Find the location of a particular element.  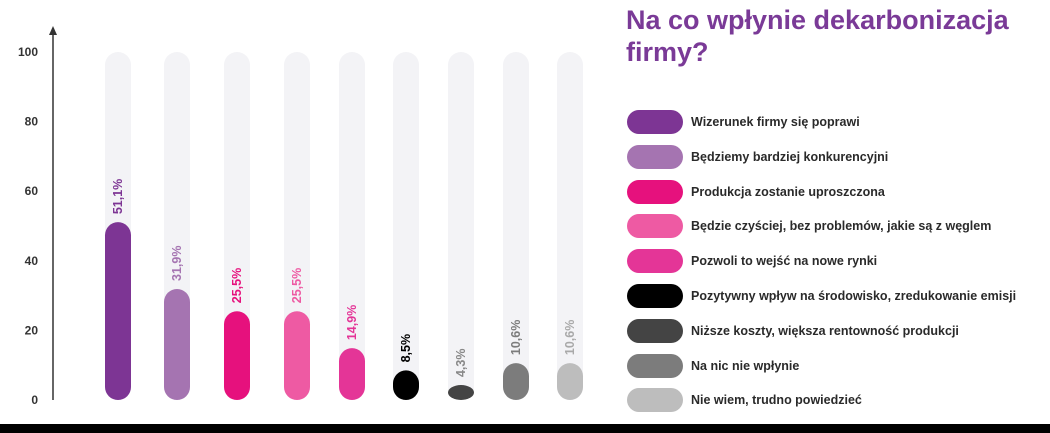

data-label: 8,5% is located at coordinates (406, 348).